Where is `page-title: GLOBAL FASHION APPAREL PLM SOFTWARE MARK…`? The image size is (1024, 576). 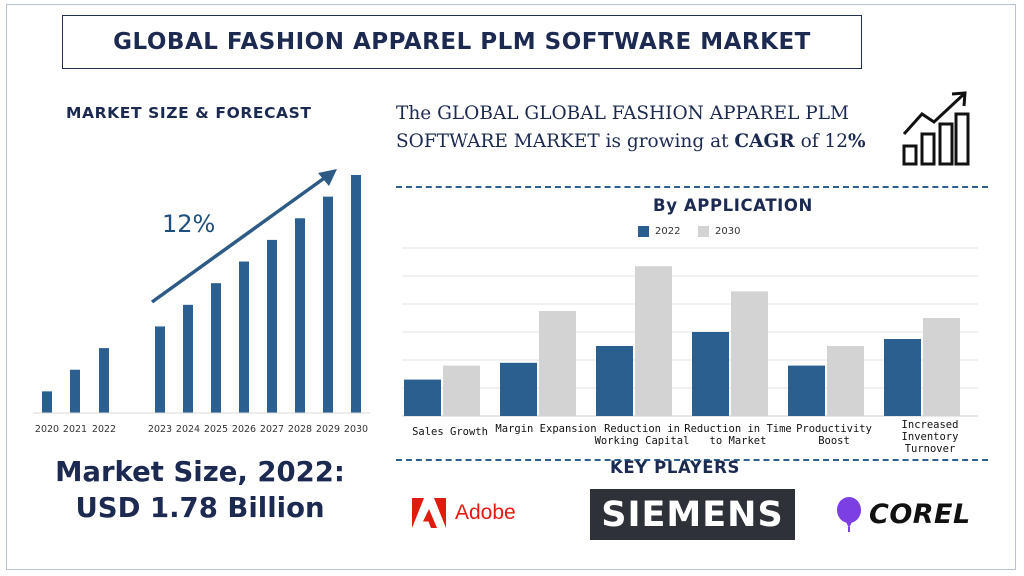
page-title: GLOBAL FASHION APPAREL PLM SOFTWARE MARK… is located at coordinates (462, 42).